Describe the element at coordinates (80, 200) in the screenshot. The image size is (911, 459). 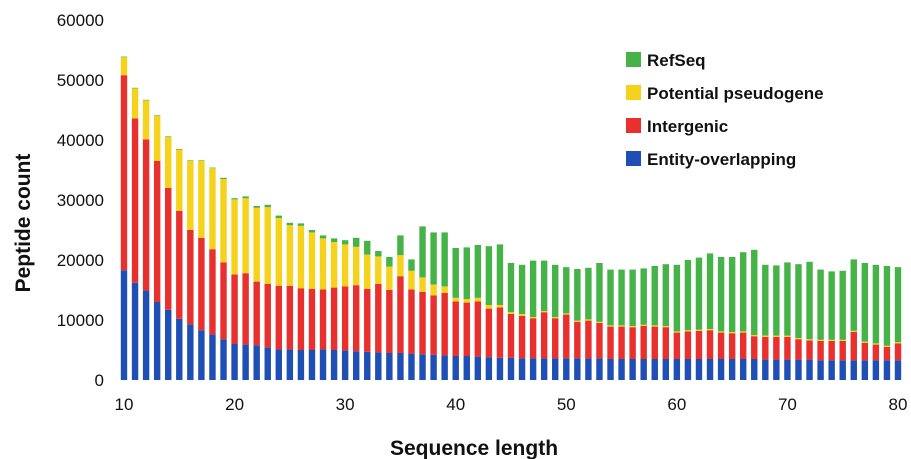
I see `y-tick-label: 30000` at that location.